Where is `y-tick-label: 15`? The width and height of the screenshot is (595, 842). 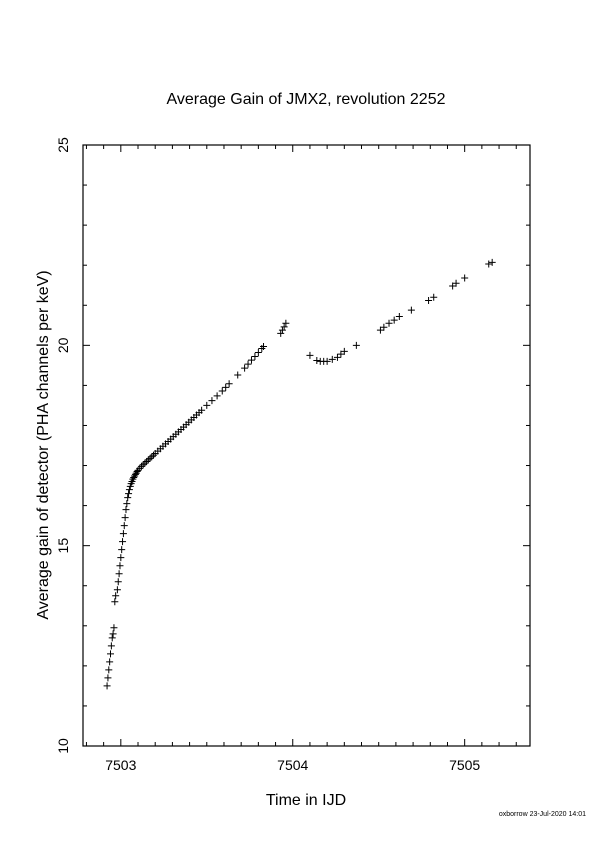 y-tick-label: 15 is located at coordinates (63, 546).